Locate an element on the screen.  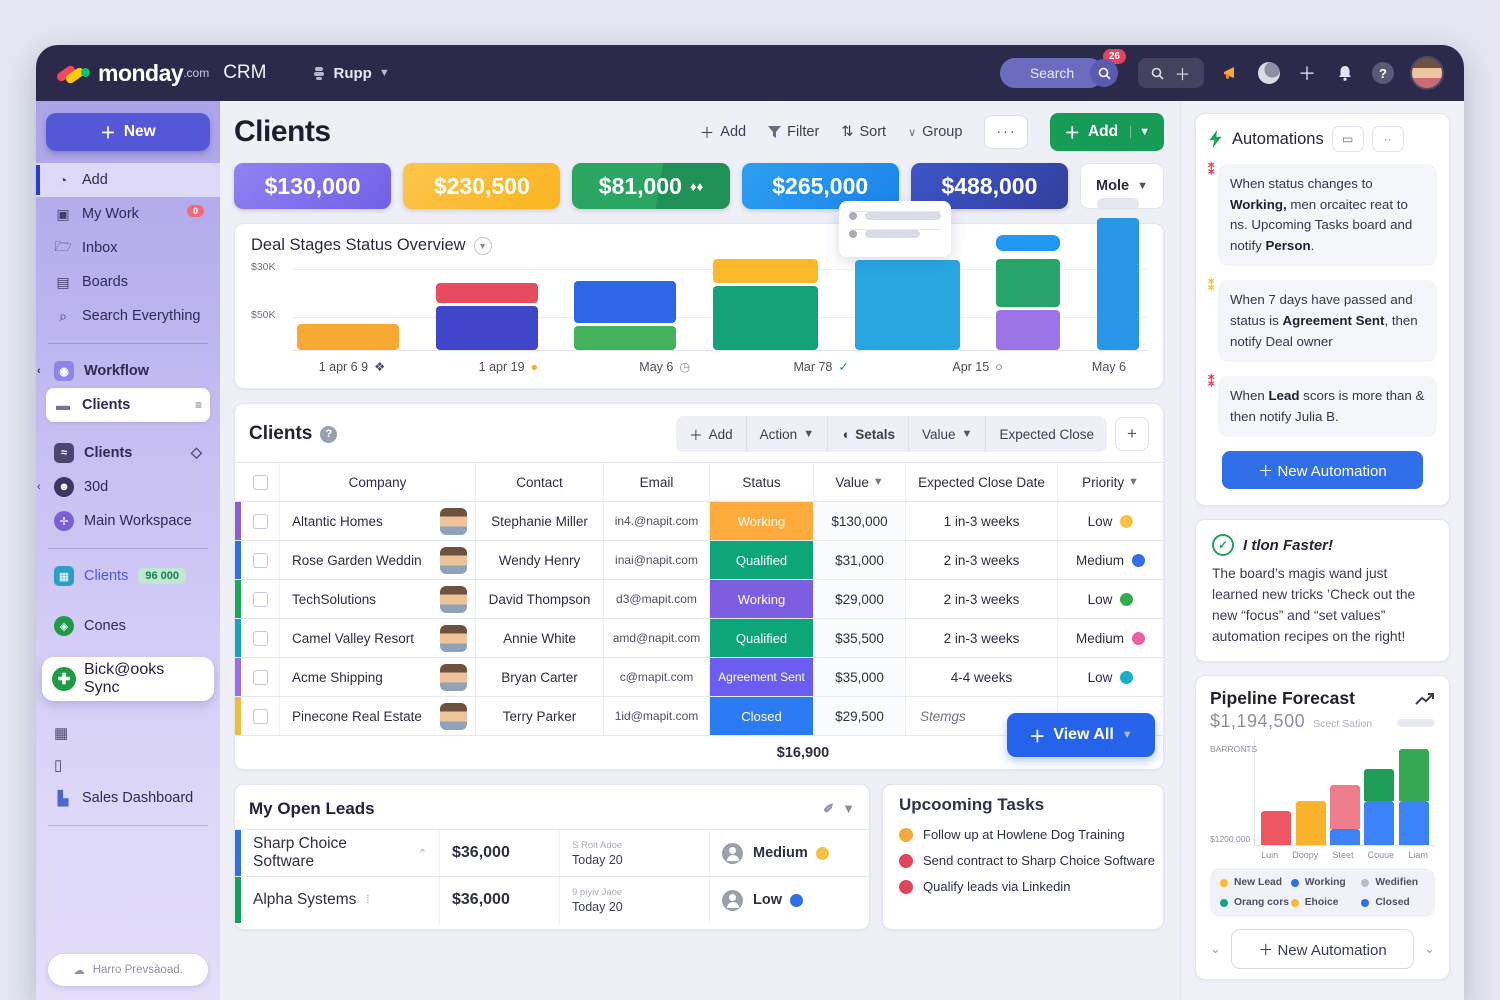
chevron-up-icon: ⌃ is located at coordinates (422, 853).